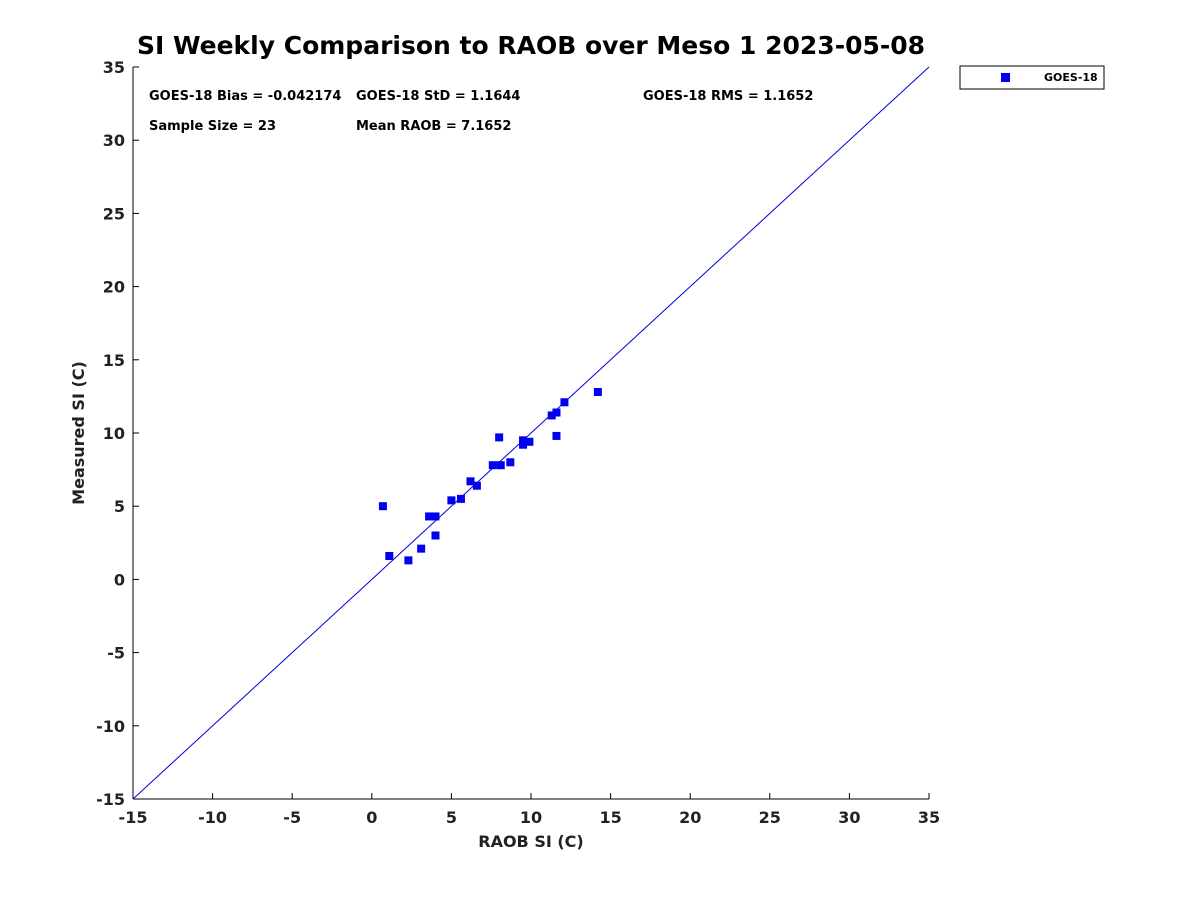 The image size is (1200, 900). I want to click on y-tick-label: 10, so click(114, 433).